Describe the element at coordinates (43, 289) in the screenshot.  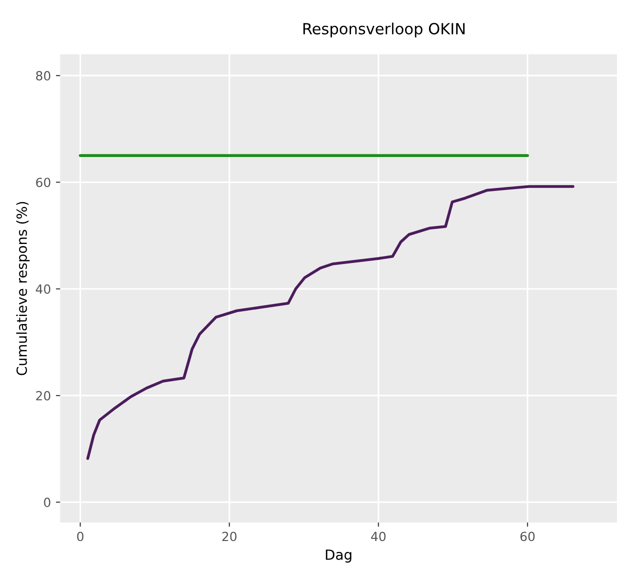
I see `y-tick-label: 40` at that location.